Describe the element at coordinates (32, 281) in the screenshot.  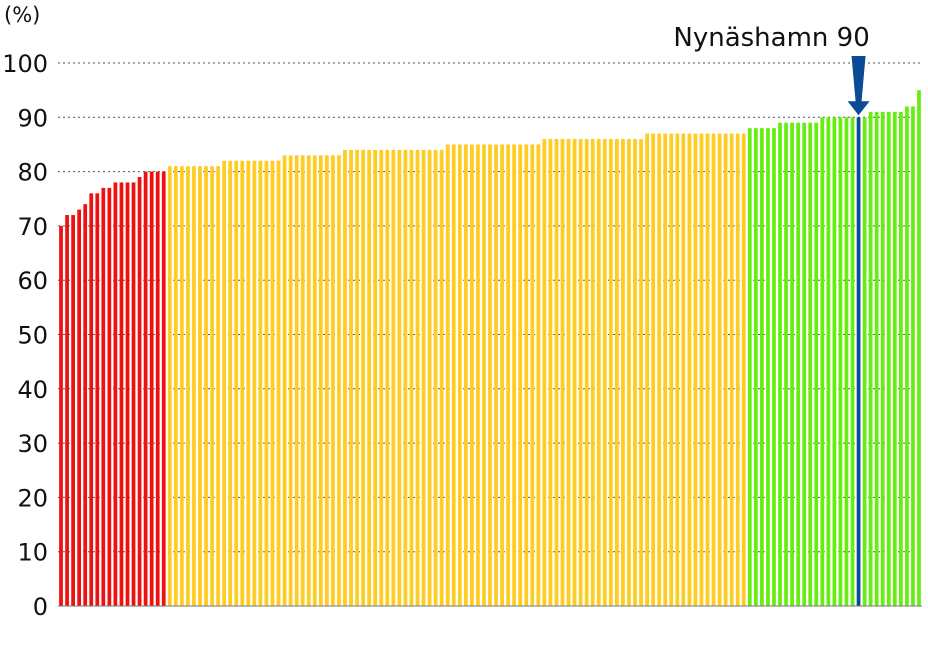
I see `y-tick-label: 60` at that location.